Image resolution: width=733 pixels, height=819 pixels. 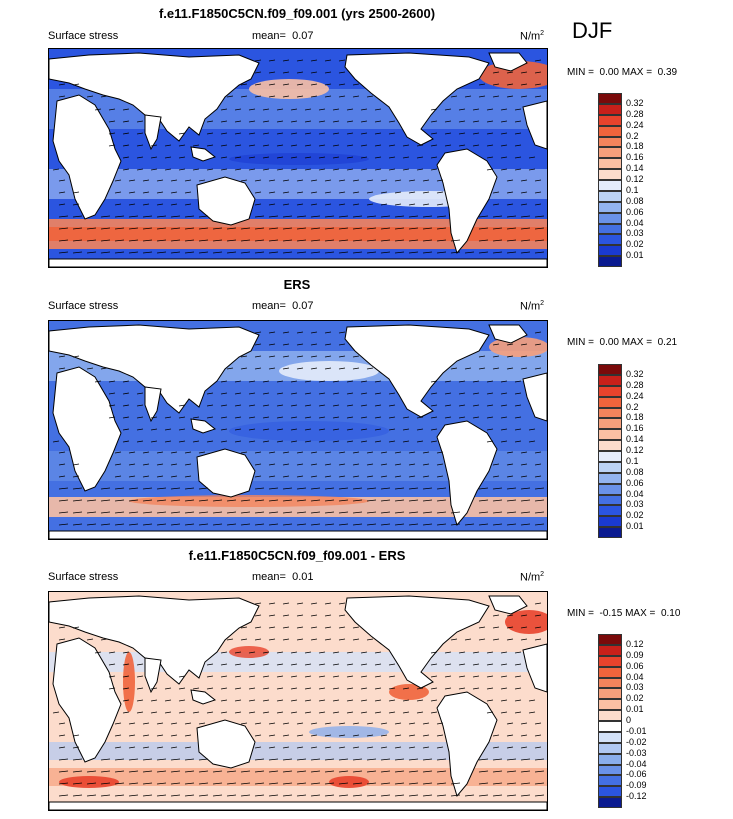 What do you see at coordinates (417, 371) in the screenshot?
I see `continent-north-america` at bounding box center [417, 371].